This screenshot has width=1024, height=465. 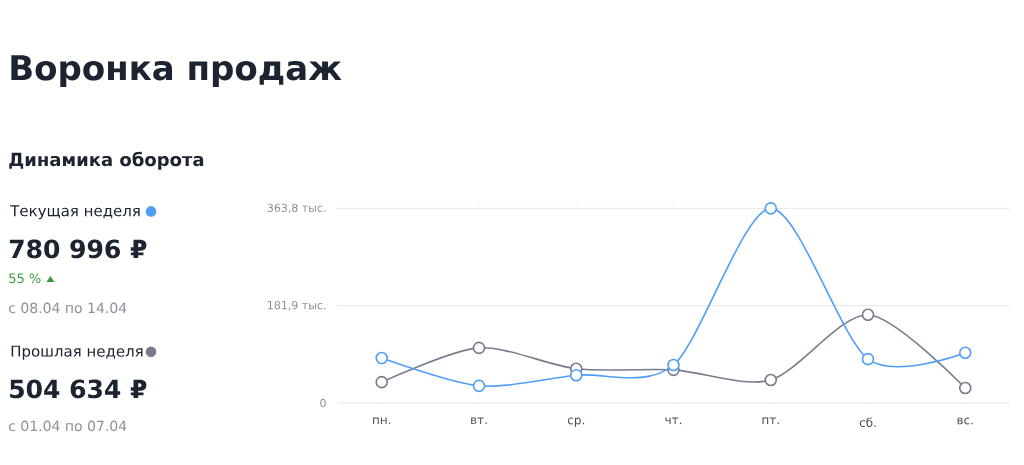 I want to click on x-tick-label: пн., so click(x=382, y=421).